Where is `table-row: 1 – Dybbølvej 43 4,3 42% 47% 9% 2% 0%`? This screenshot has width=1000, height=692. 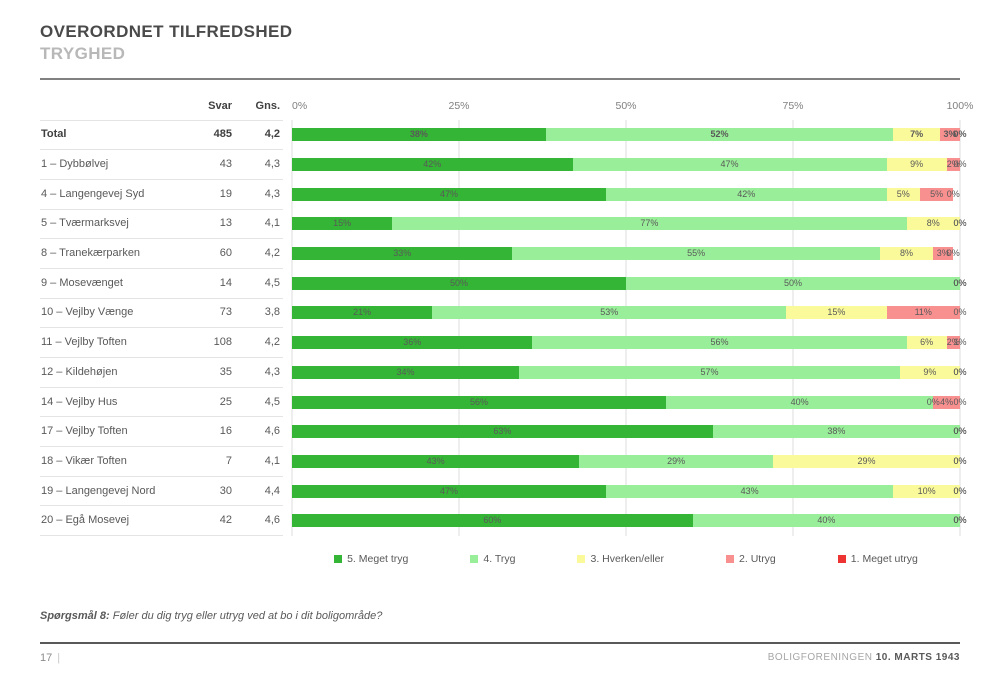
table-row: 1 – Dybbølvej 43 4,3 42% 47% 9% 2% 0% is located at coordinates (503, 164).